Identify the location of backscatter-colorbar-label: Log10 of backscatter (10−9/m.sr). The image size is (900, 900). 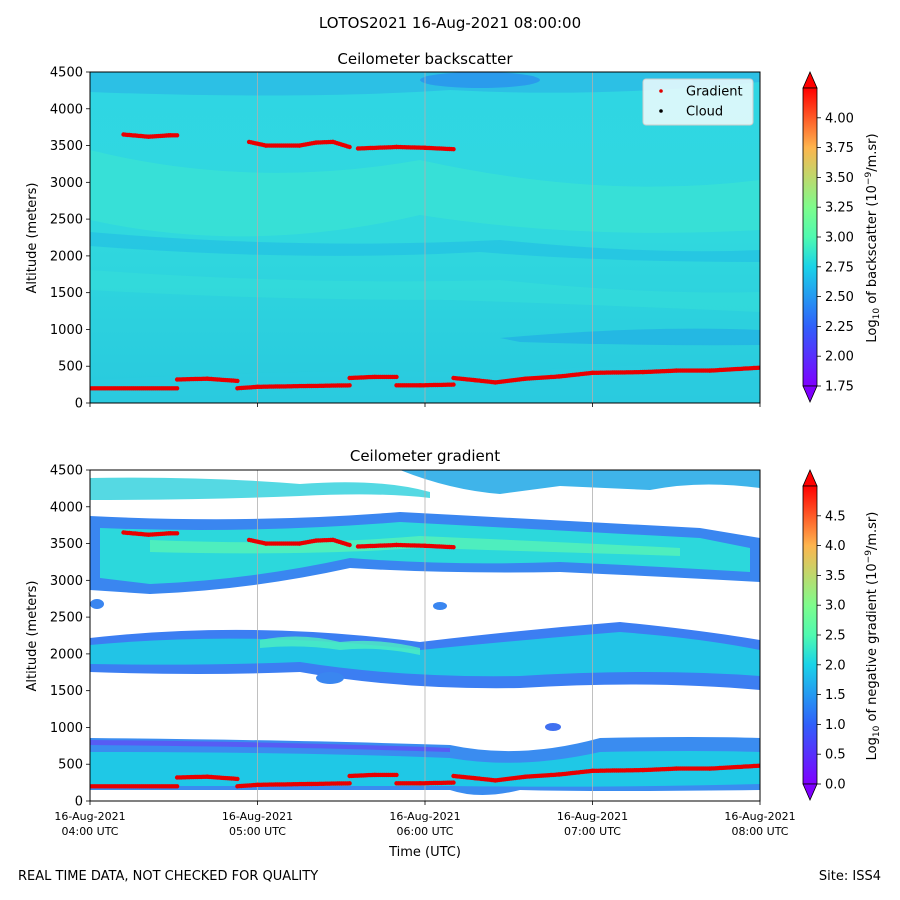
(873, 237).